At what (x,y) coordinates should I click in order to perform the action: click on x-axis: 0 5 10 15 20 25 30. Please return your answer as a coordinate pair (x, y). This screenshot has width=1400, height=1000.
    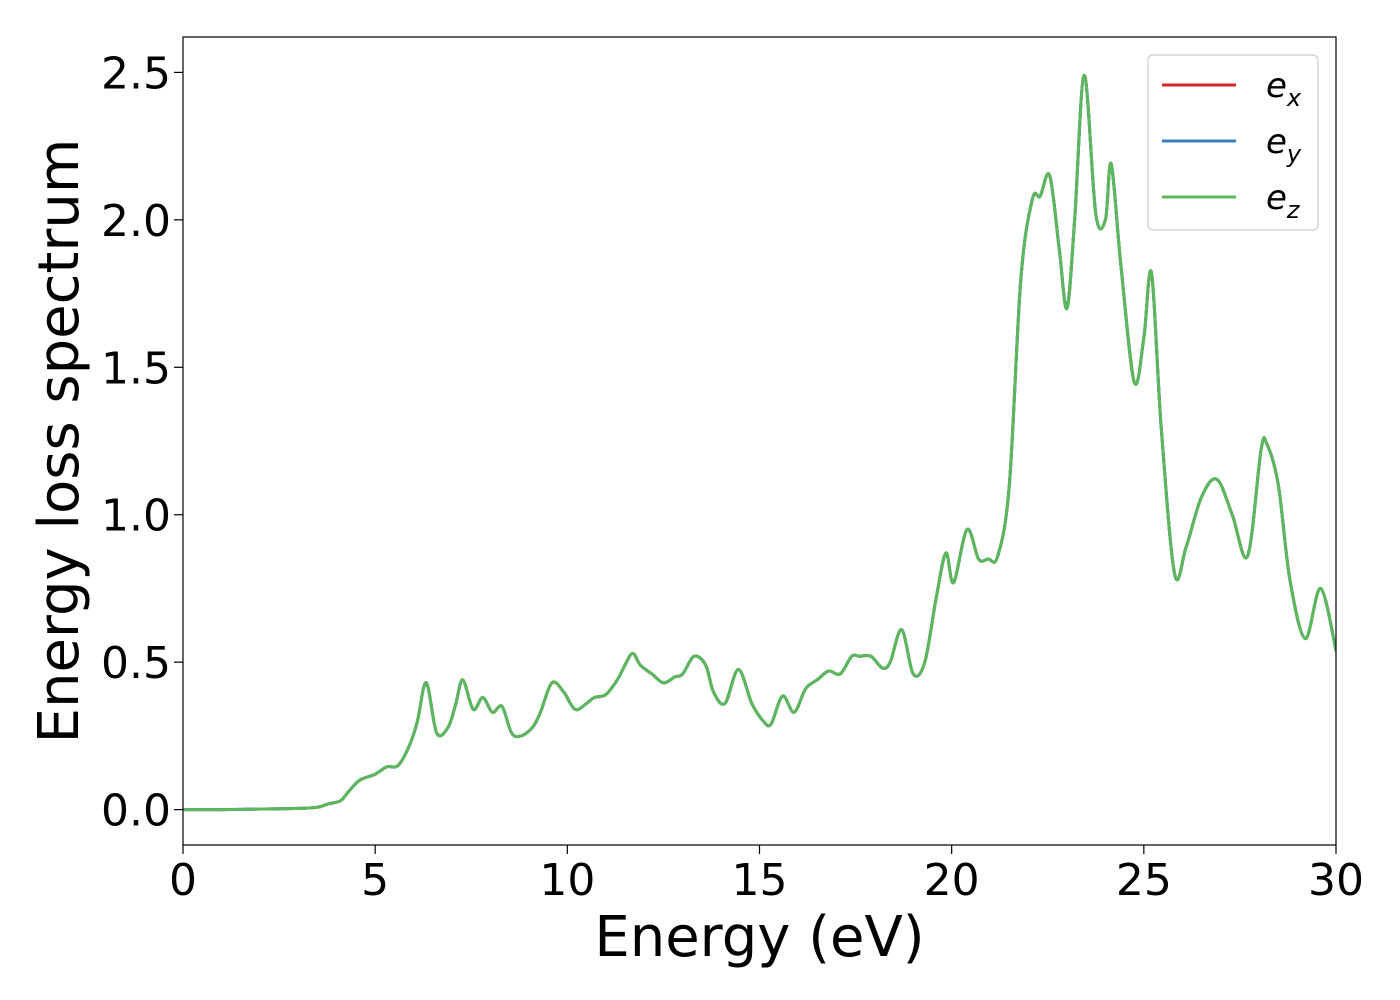
    Looking at the image, I should click on (766, 875).